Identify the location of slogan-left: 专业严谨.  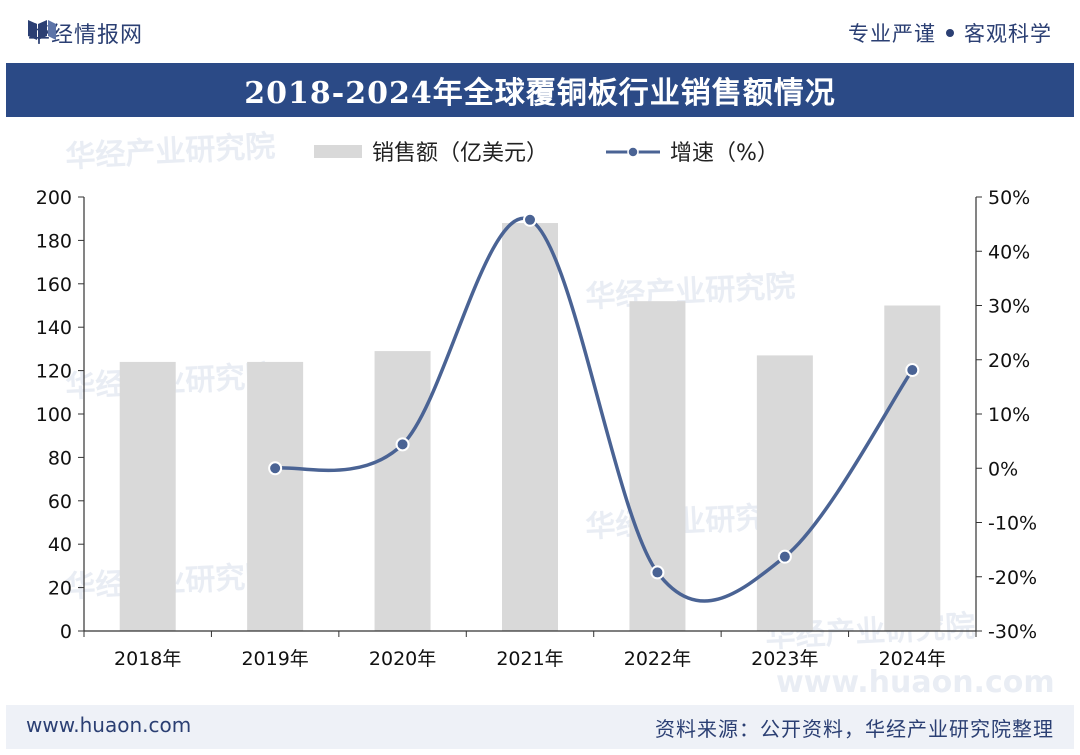
(892, 34).